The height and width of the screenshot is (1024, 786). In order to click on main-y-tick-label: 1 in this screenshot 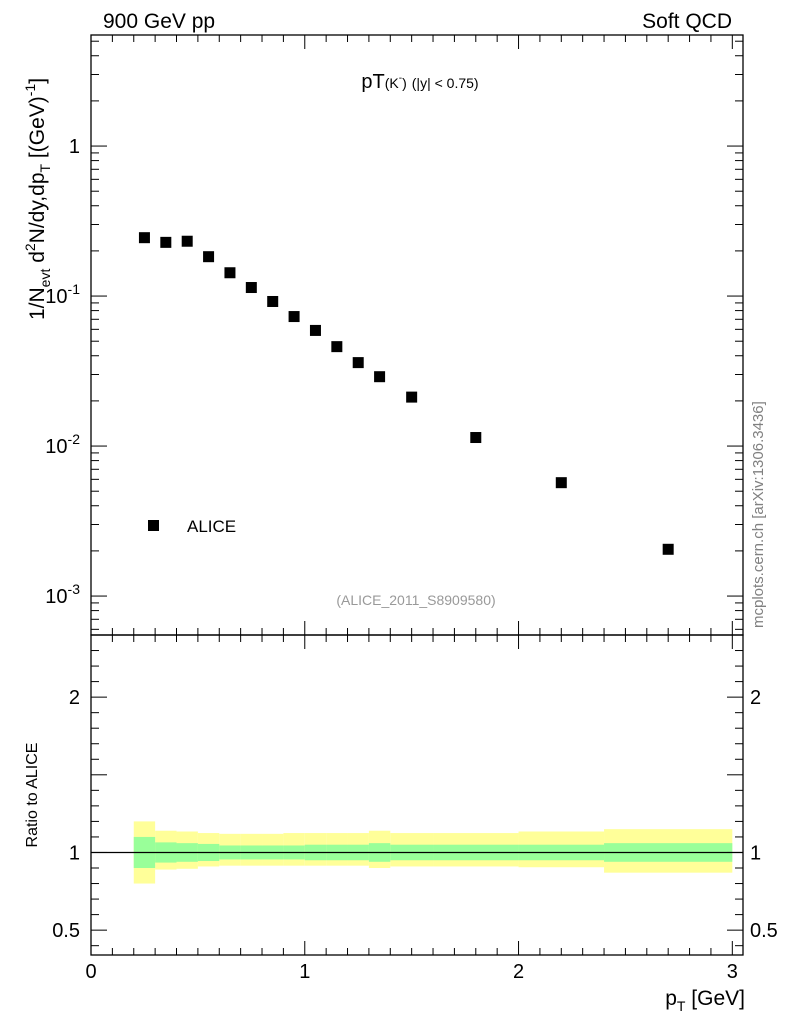, I will do `click(74, 147)`.